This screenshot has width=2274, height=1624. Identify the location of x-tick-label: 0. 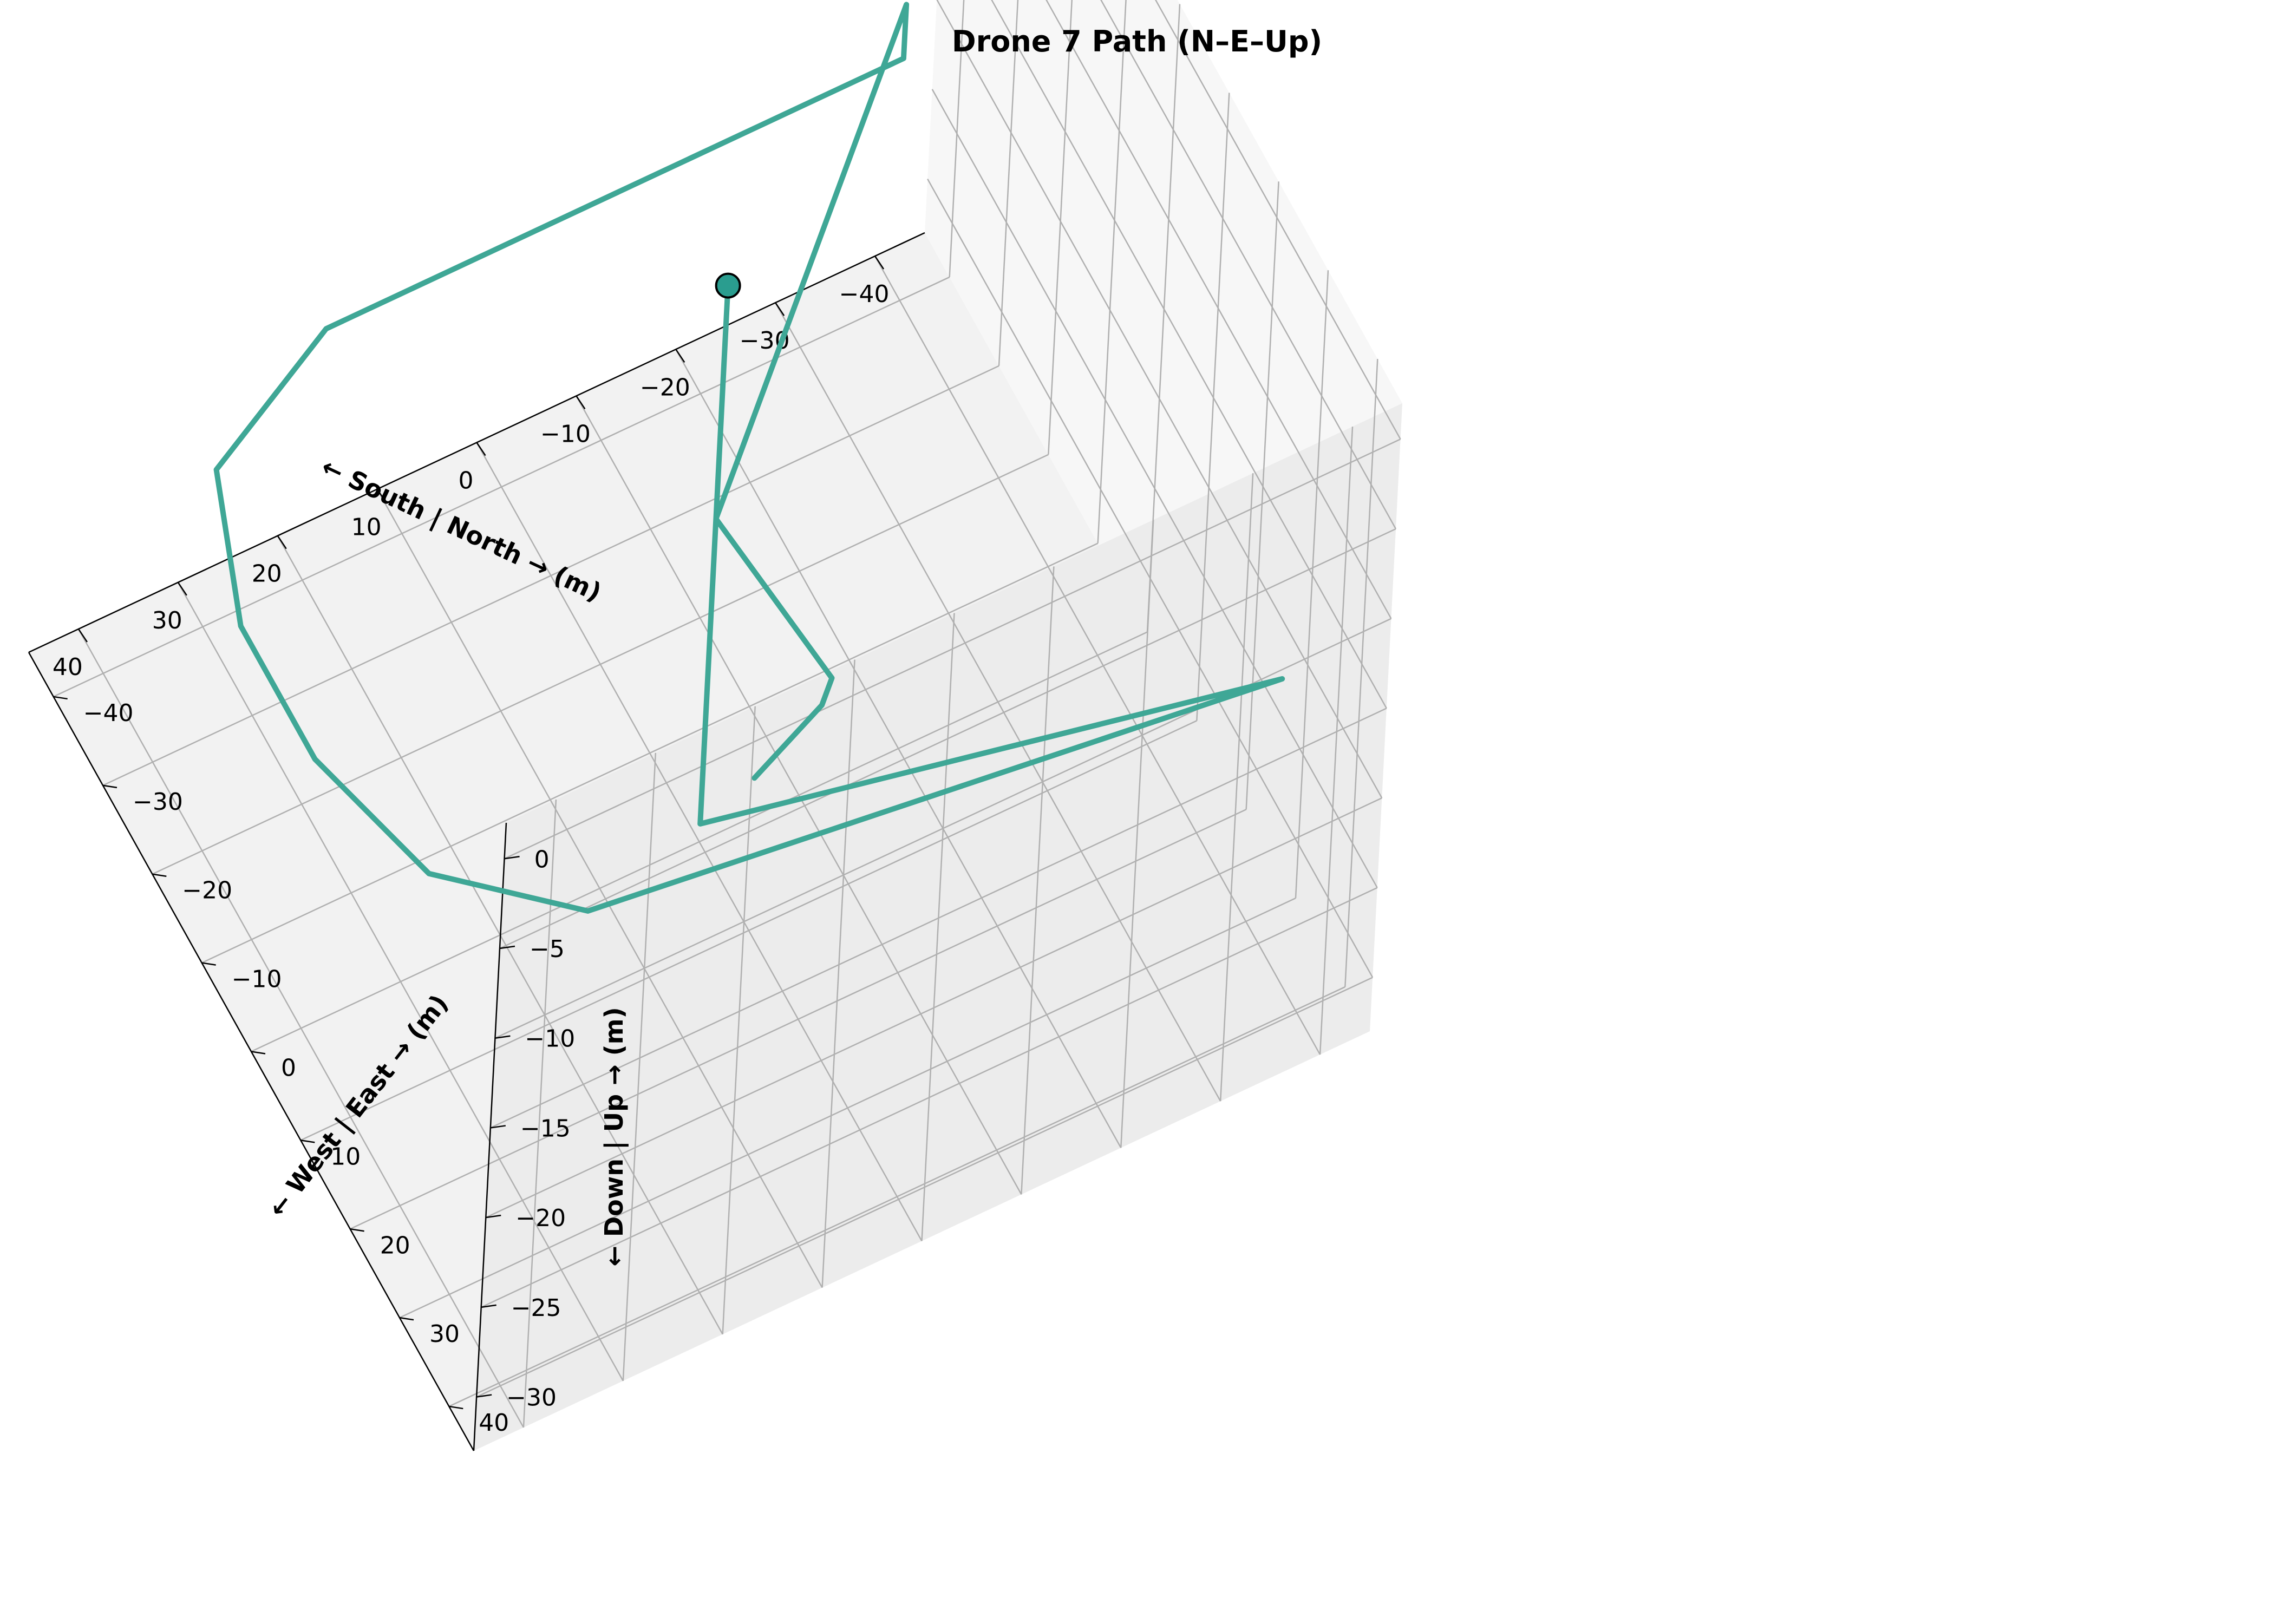
(467, 481).